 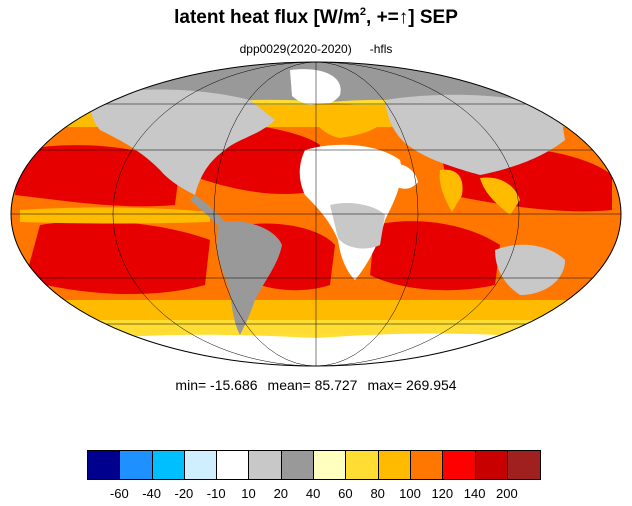 I want to click on australia, so click(x=530, y=269).